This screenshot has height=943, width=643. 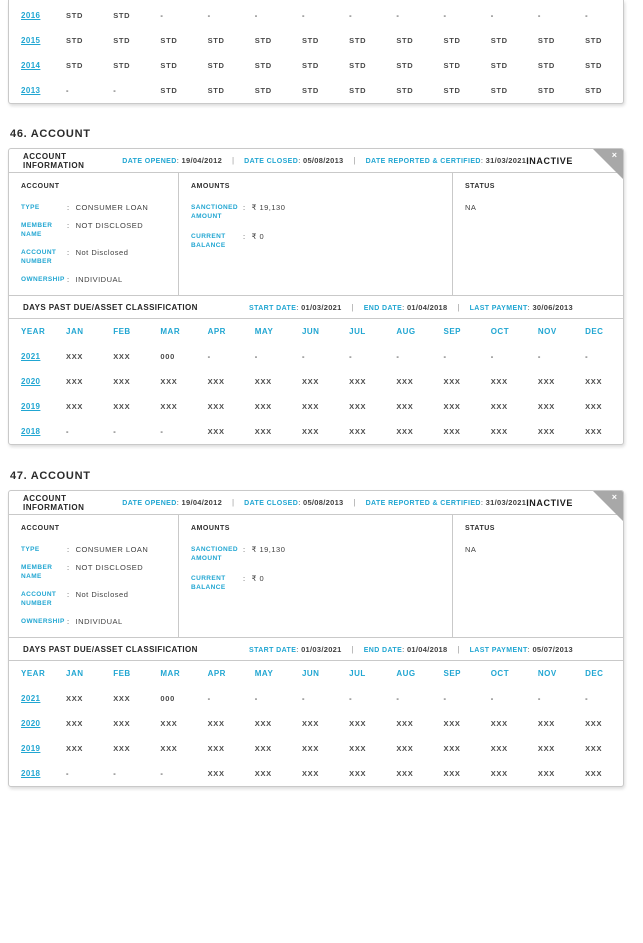 I want to click on year-link: 2016, so click(x=31, y=15).